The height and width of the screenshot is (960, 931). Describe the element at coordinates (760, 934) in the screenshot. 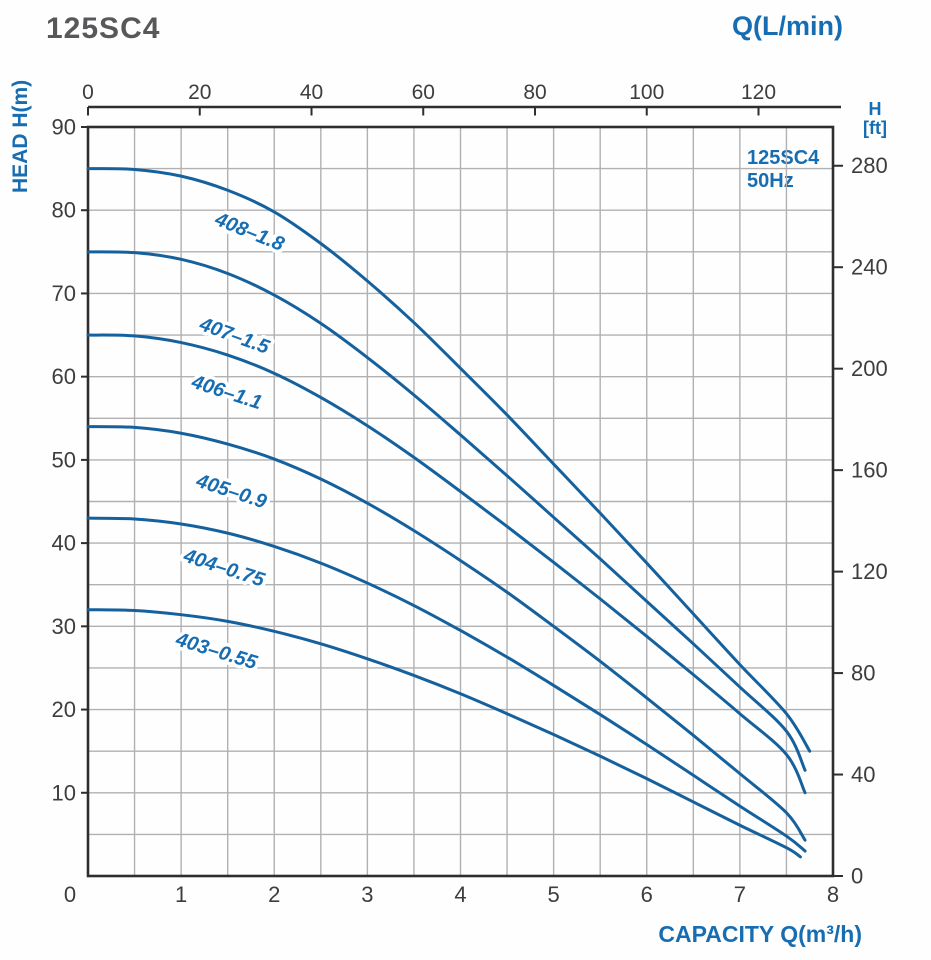

I see `bottom-axis-title: CAPACITY Q(m³/h)` at that location.